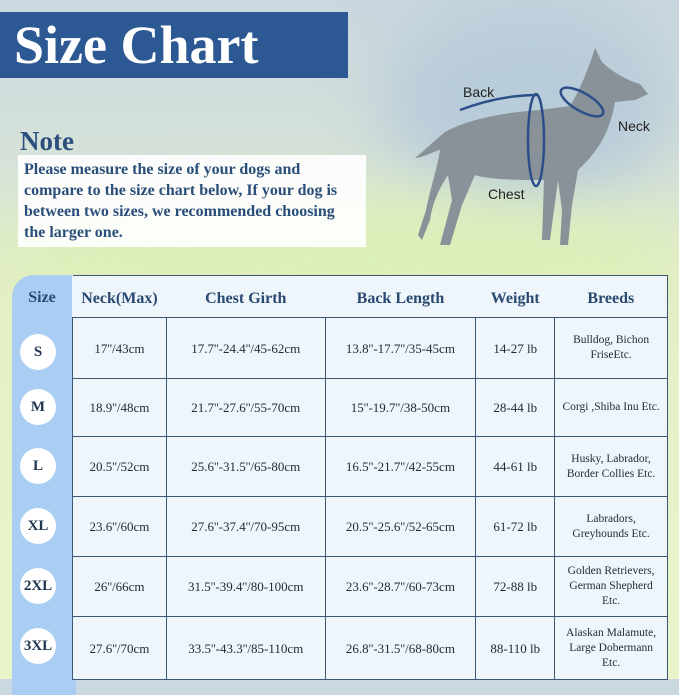 The width and height of the screenshot is (679, 695). I want to click on size-badge: S, so click(38, 352).